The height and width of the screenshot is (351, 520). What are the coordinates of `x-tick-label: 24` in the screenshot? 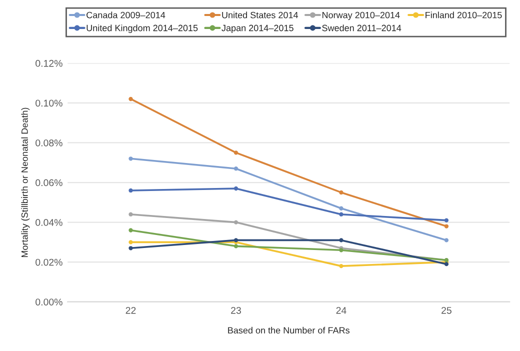 It's located at (341, 310).